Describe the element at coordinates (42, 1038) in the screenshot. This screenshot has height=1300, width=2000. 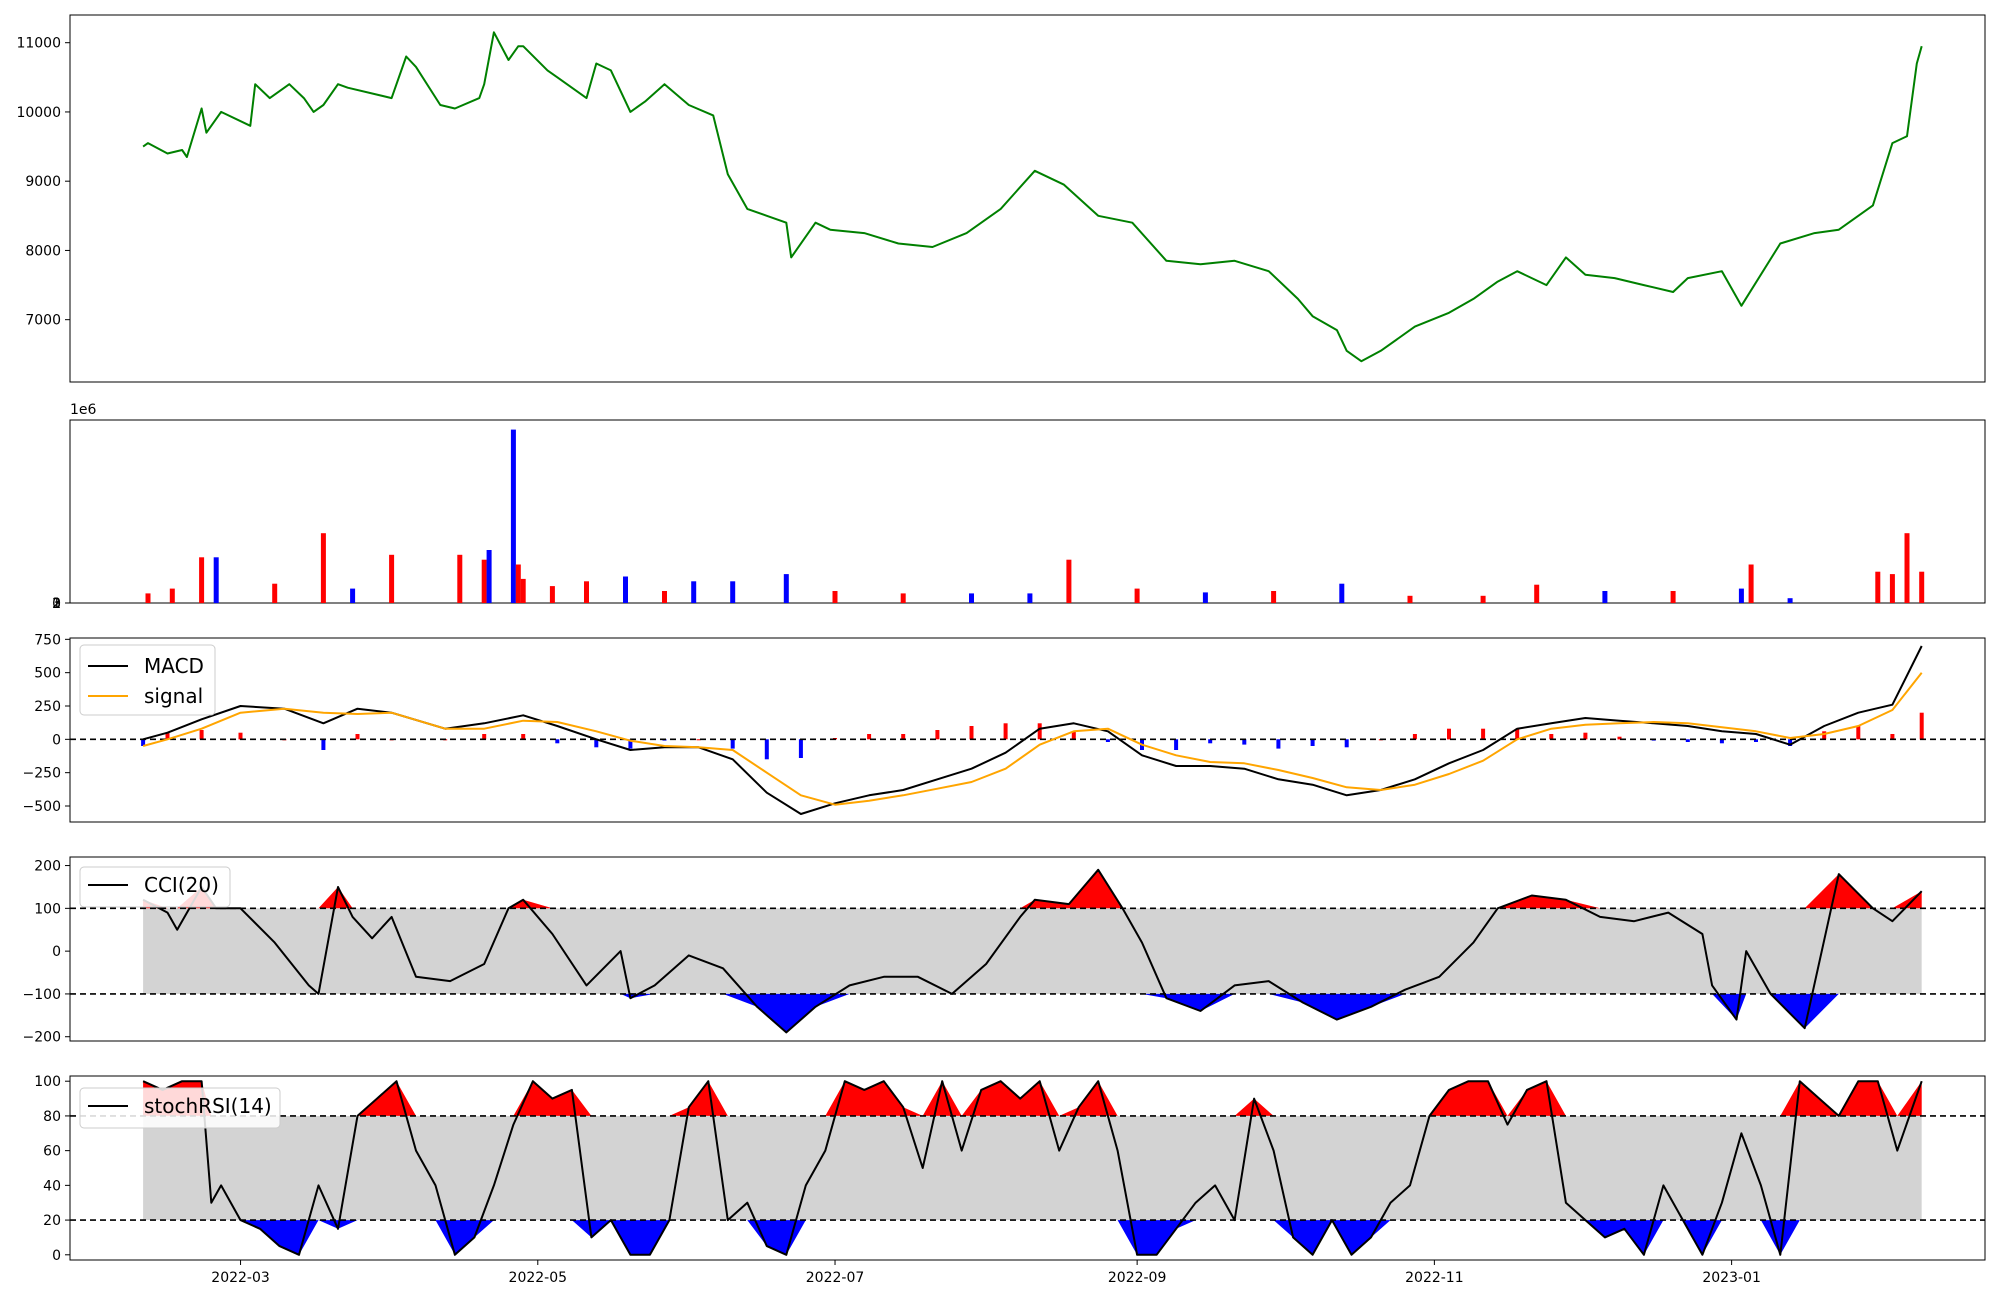
I see `cci-ytick-label: −200` at that location.